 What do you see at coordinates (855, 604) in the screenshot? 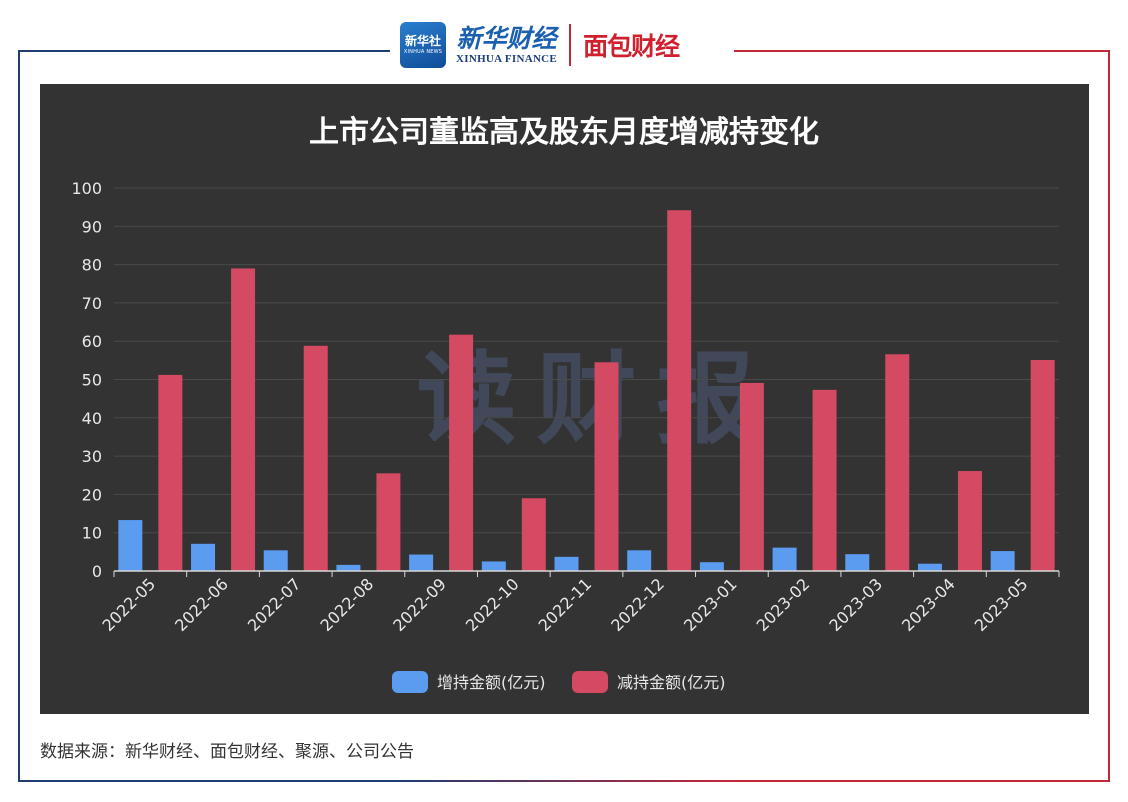
I see `x-tick-label: 2023-03` at bounding box center [855, 604].